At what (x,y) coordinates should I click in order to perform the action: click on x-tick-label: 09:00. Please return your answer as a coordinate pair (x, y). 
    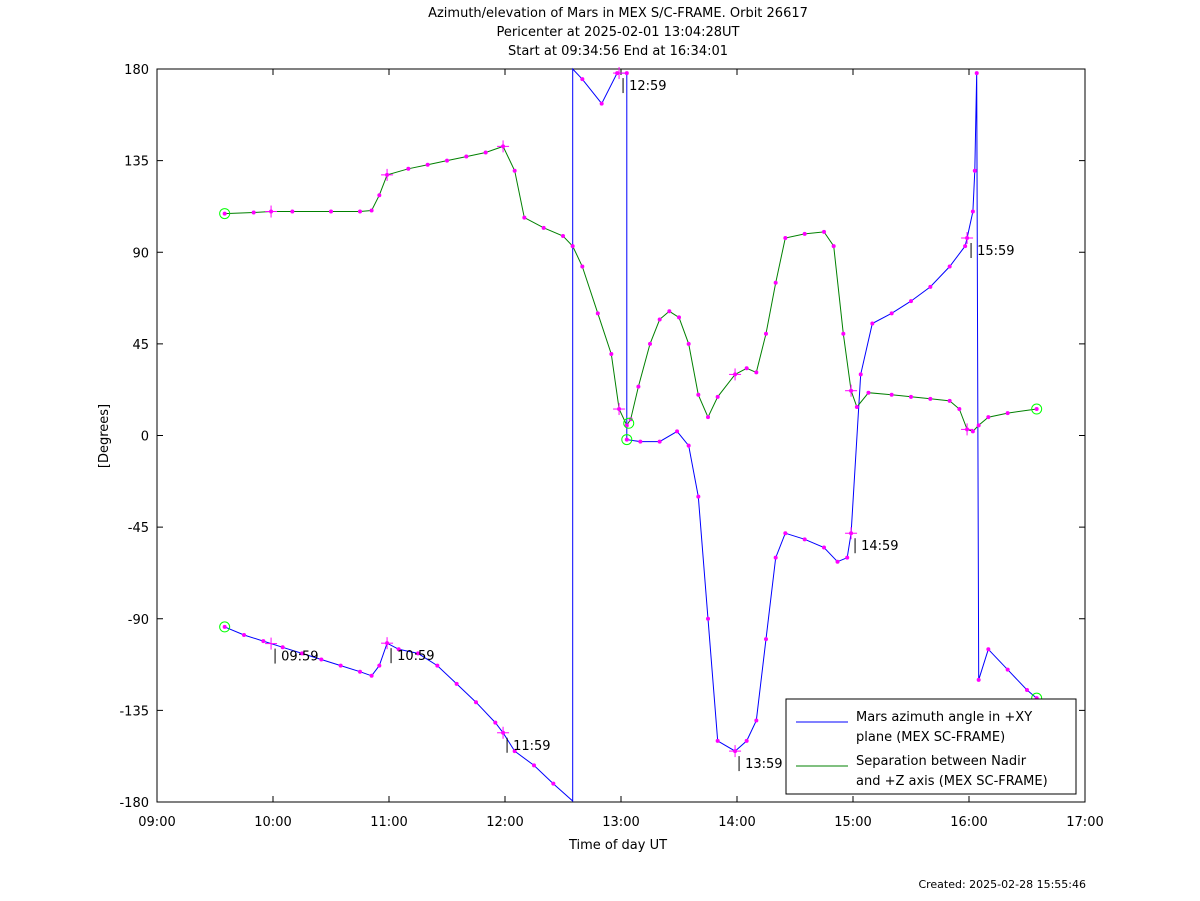
    Looking at the image, I should click on (156, 822).